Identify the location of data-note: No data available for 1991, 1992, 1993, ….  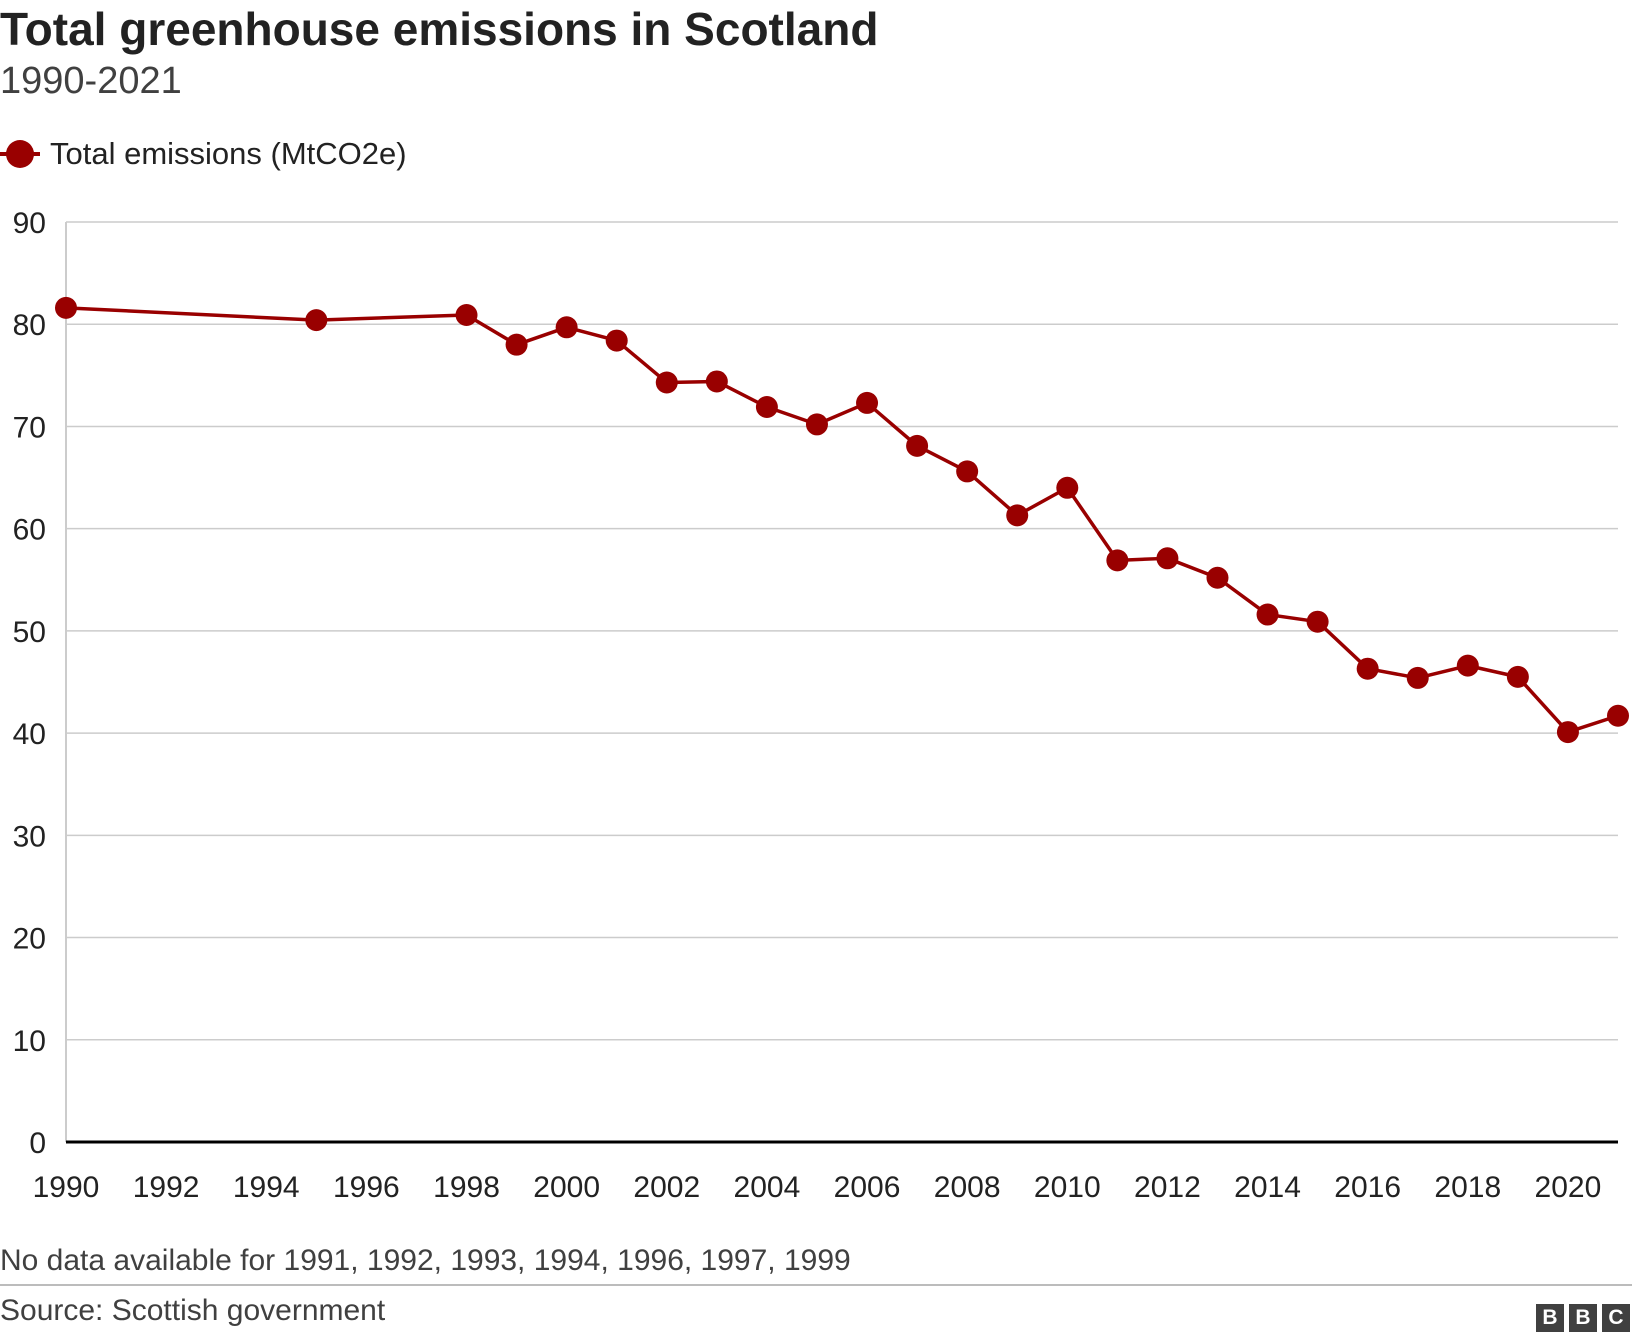
(425, 1260).